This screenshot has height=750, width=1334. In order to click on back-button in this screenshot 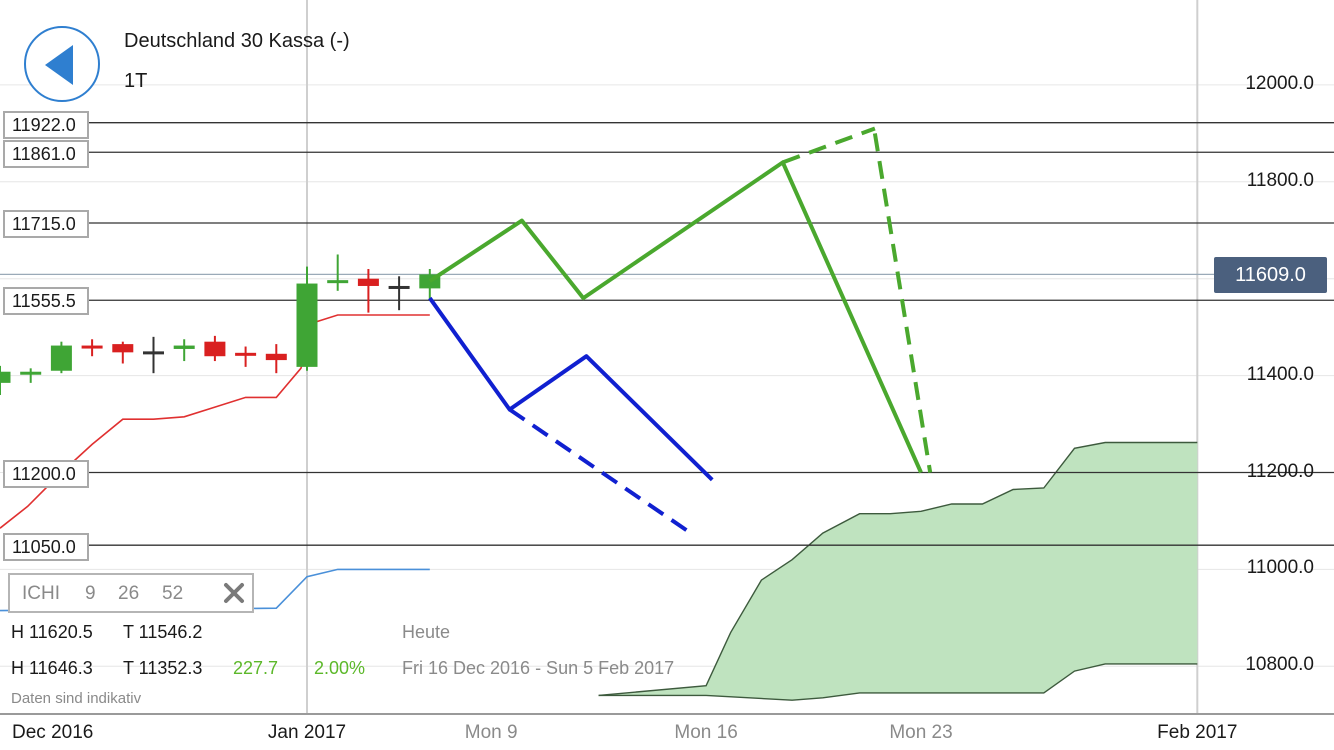, I will do `click(62, 64)`.